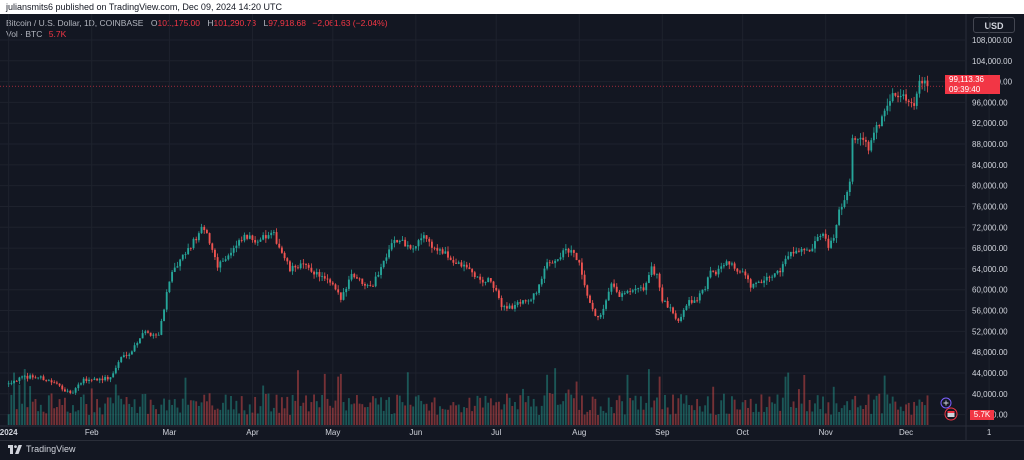  What do you see at coordinates (989, 432) in the screenshot?
I see `time-tick-label: 1` at bounding box center [989, 432].